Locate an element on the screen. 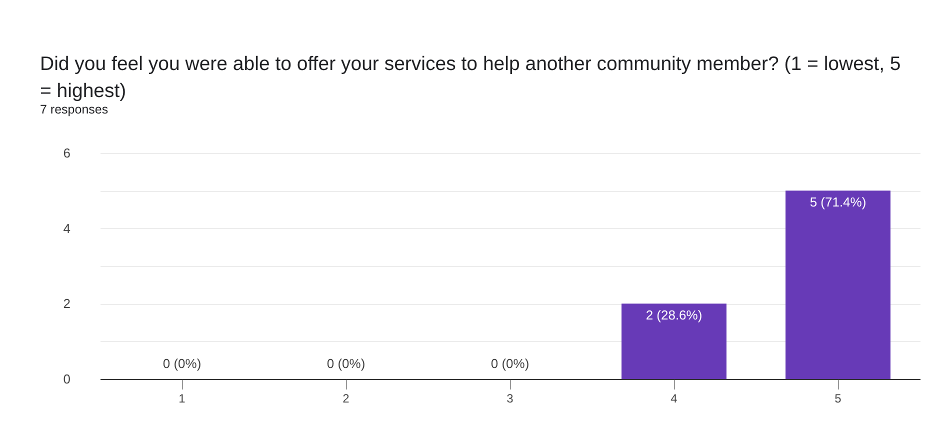 Image resolution: width=935 pixels, height=425 pixels. y-tick-label: 2 is located at coordinates (66, 304).